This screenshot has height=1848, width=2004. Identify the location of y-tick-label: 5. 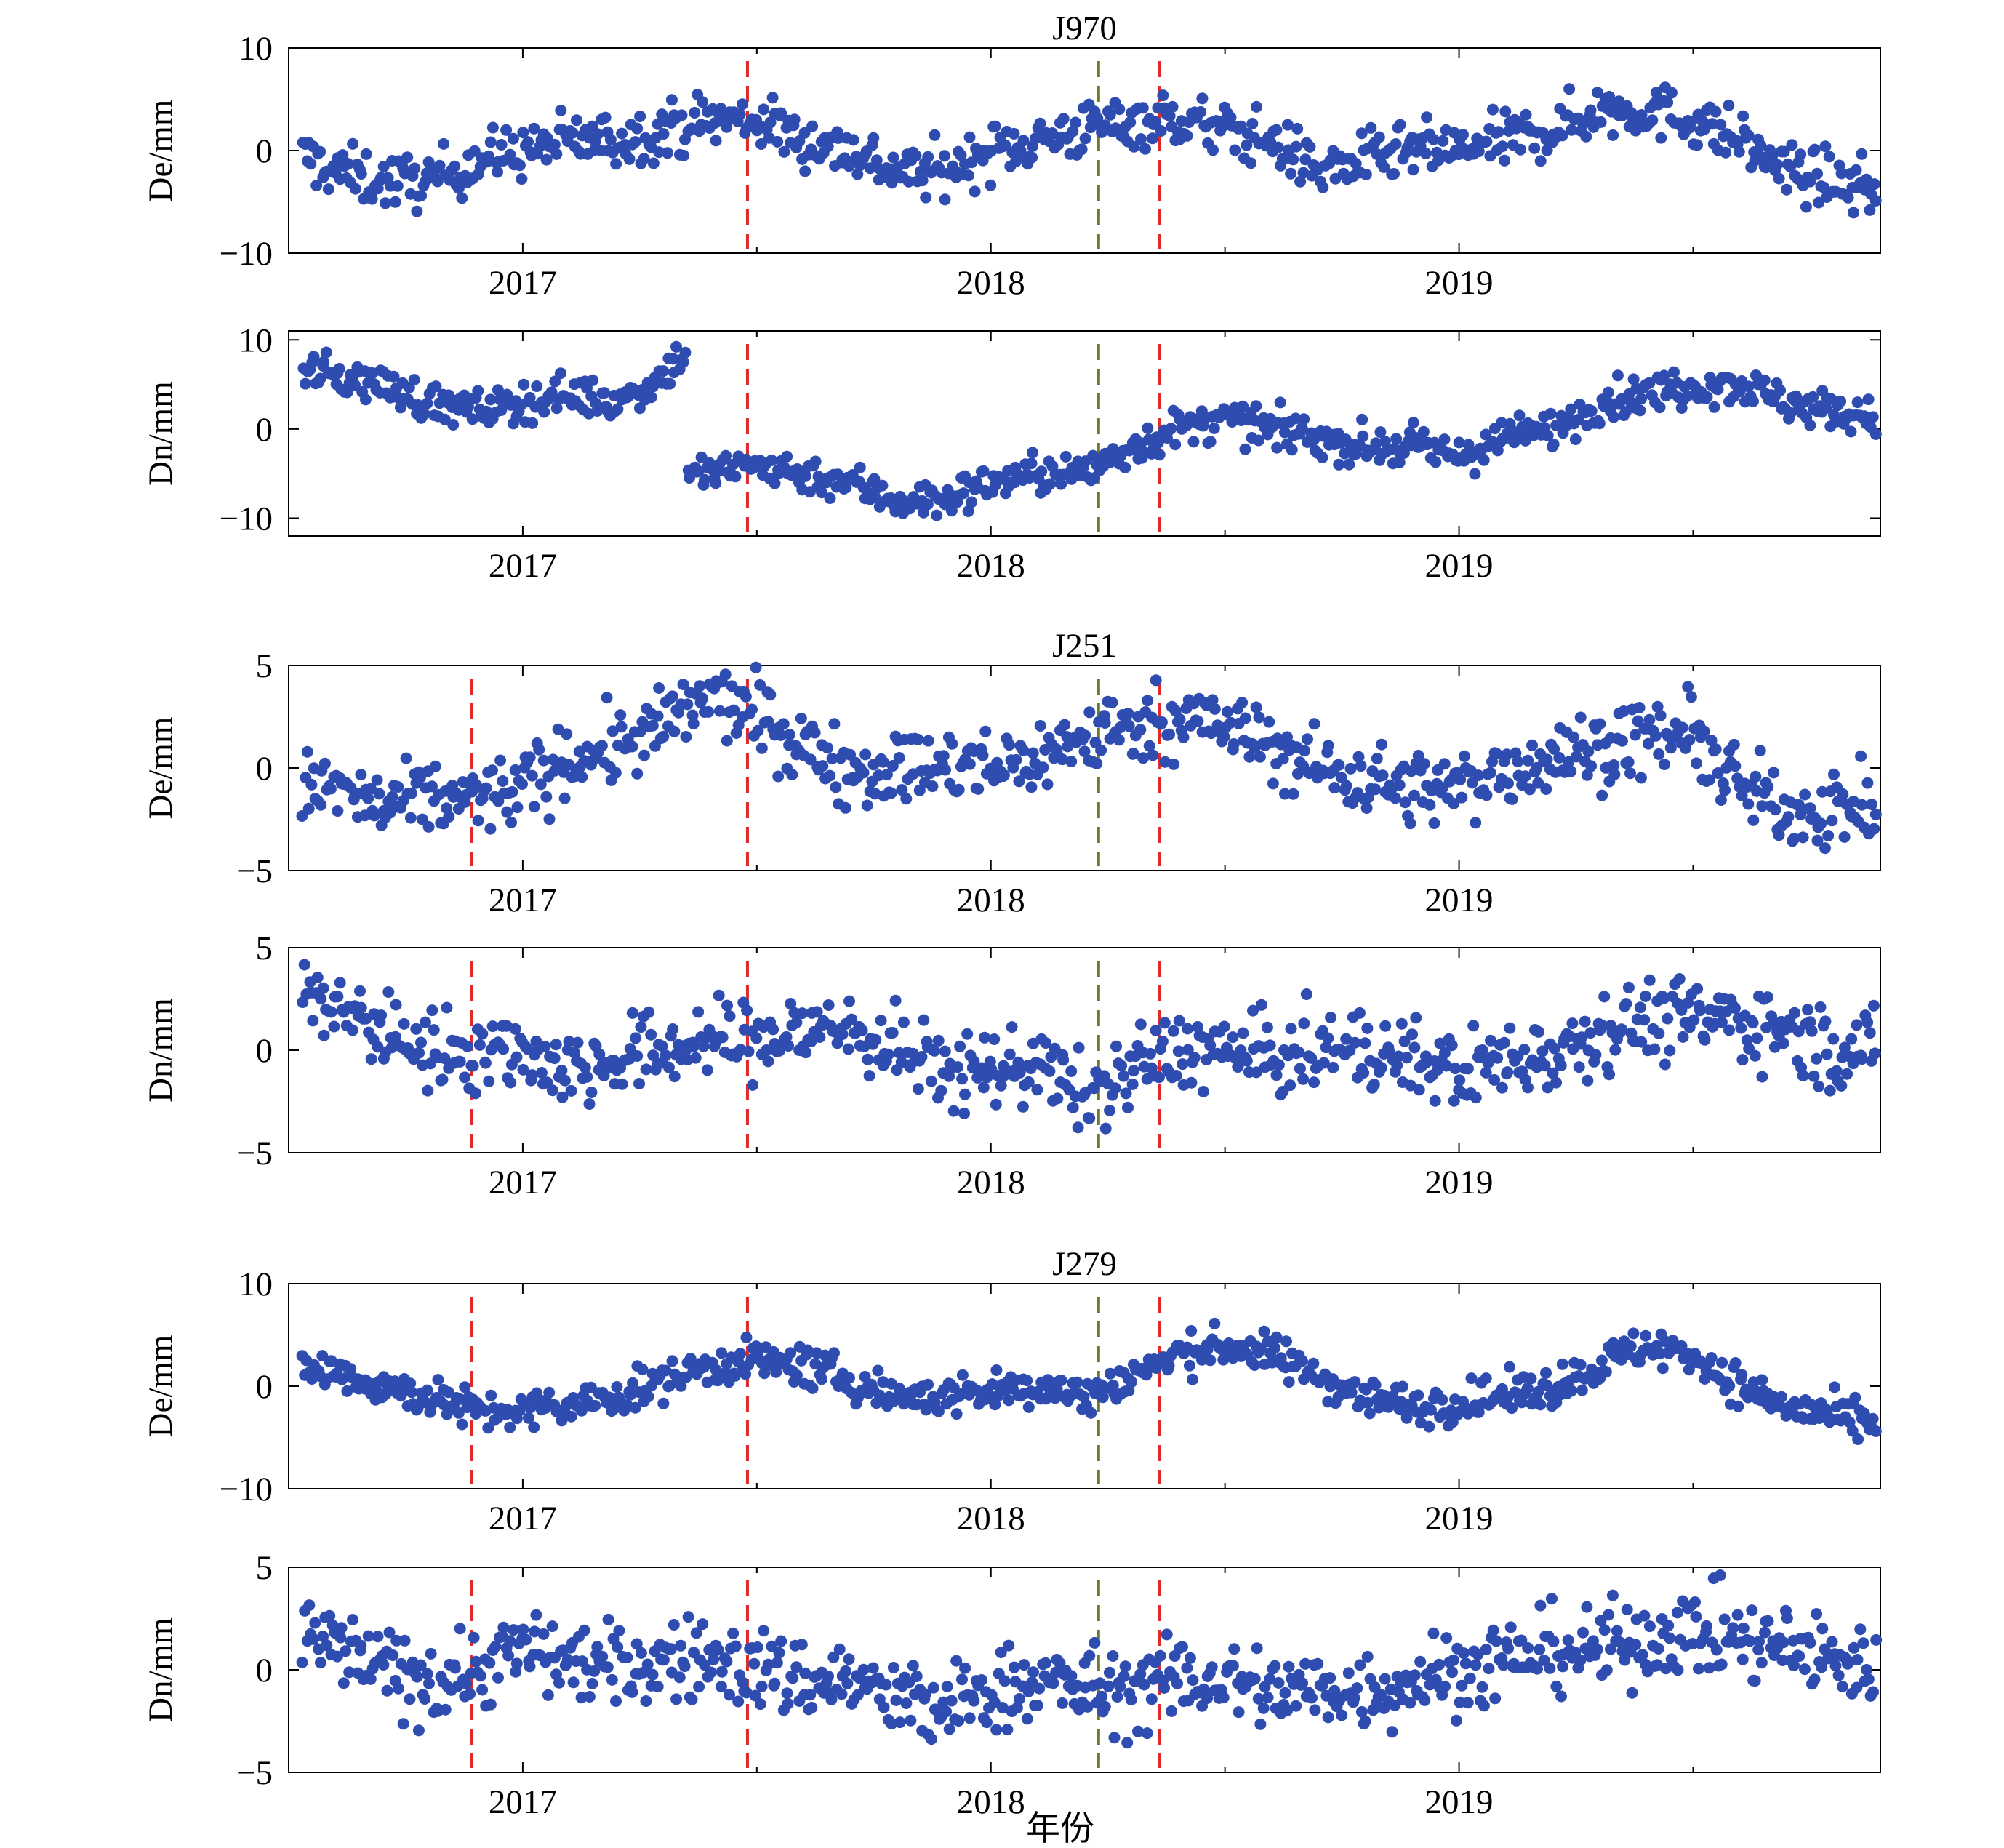
(264, 948).